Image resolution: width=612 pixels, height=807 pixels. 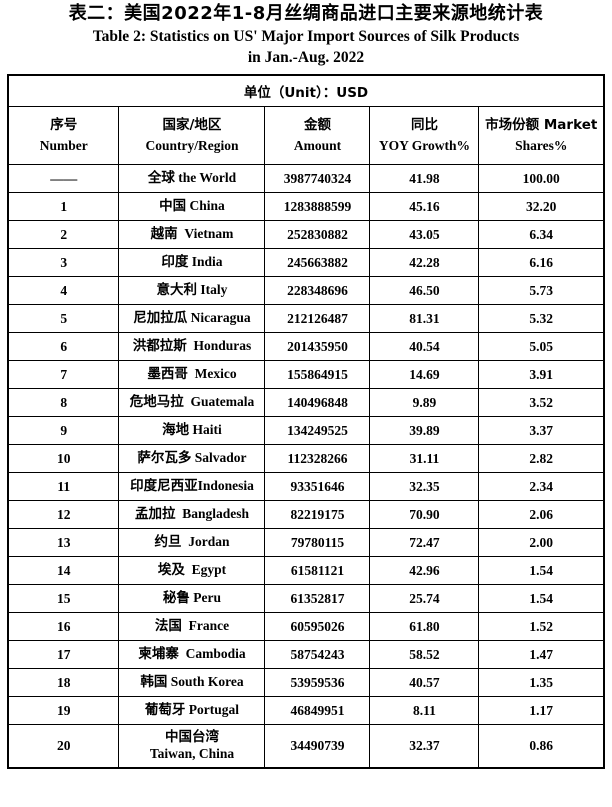 I want to click on column-header-number-en: Number, so click(x=63, y=145).